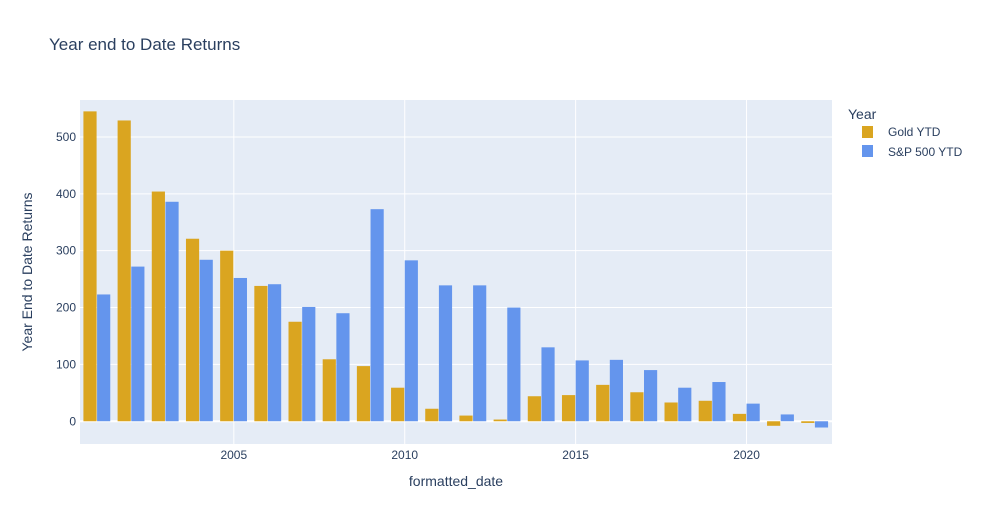  I want to click on y-tick-labels: 0 100 200 300 400 500, so click(66, 279).